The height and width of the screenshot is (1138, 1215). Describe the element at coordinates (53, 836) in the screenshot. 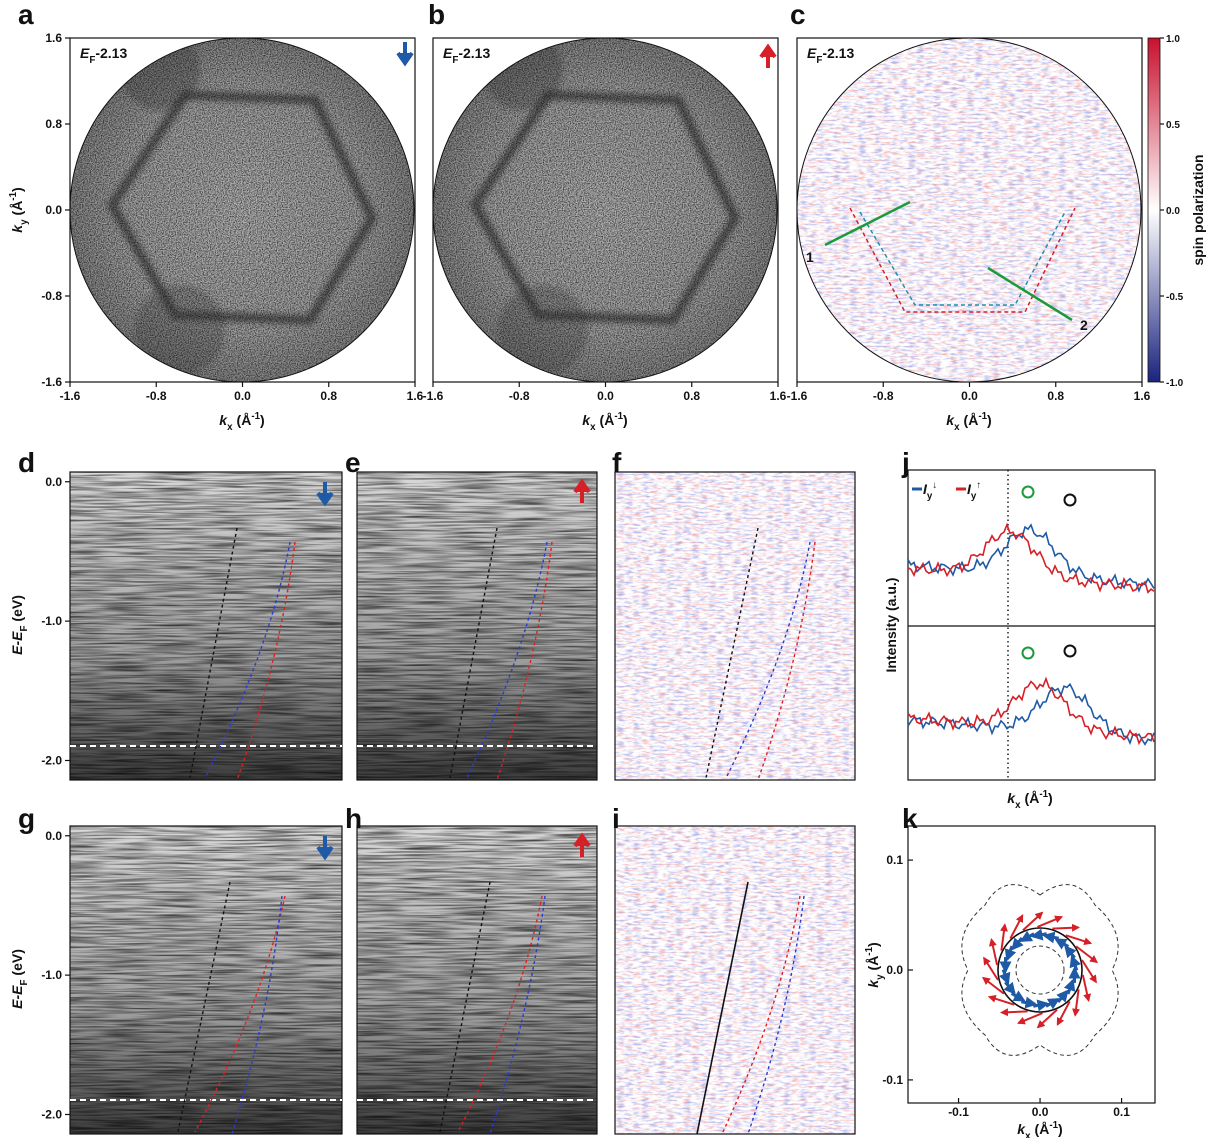

I see `y-tick-label: 0.0` at that location.